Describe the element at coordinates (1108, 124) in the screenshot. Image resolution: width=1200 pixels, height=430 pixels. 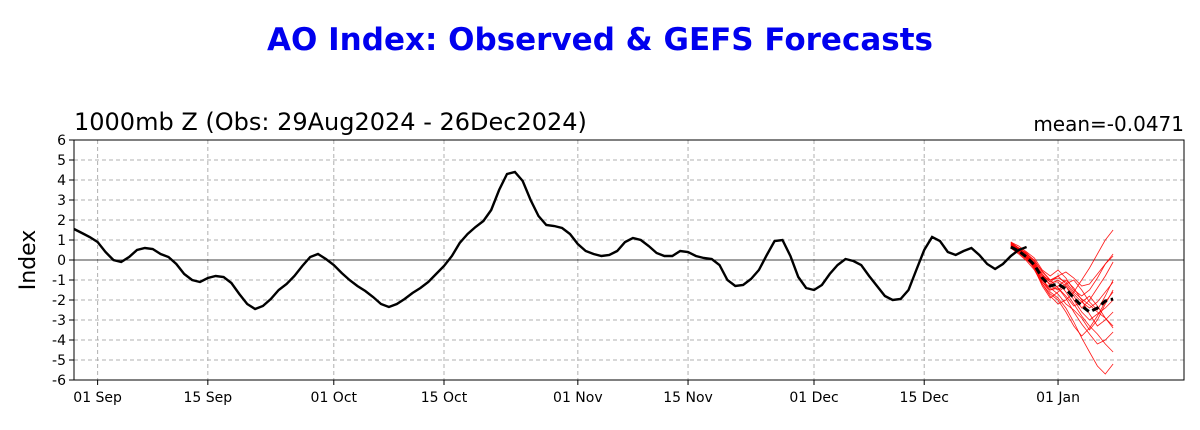
I see `mean-value-label: mean=-0.0471` at that location.